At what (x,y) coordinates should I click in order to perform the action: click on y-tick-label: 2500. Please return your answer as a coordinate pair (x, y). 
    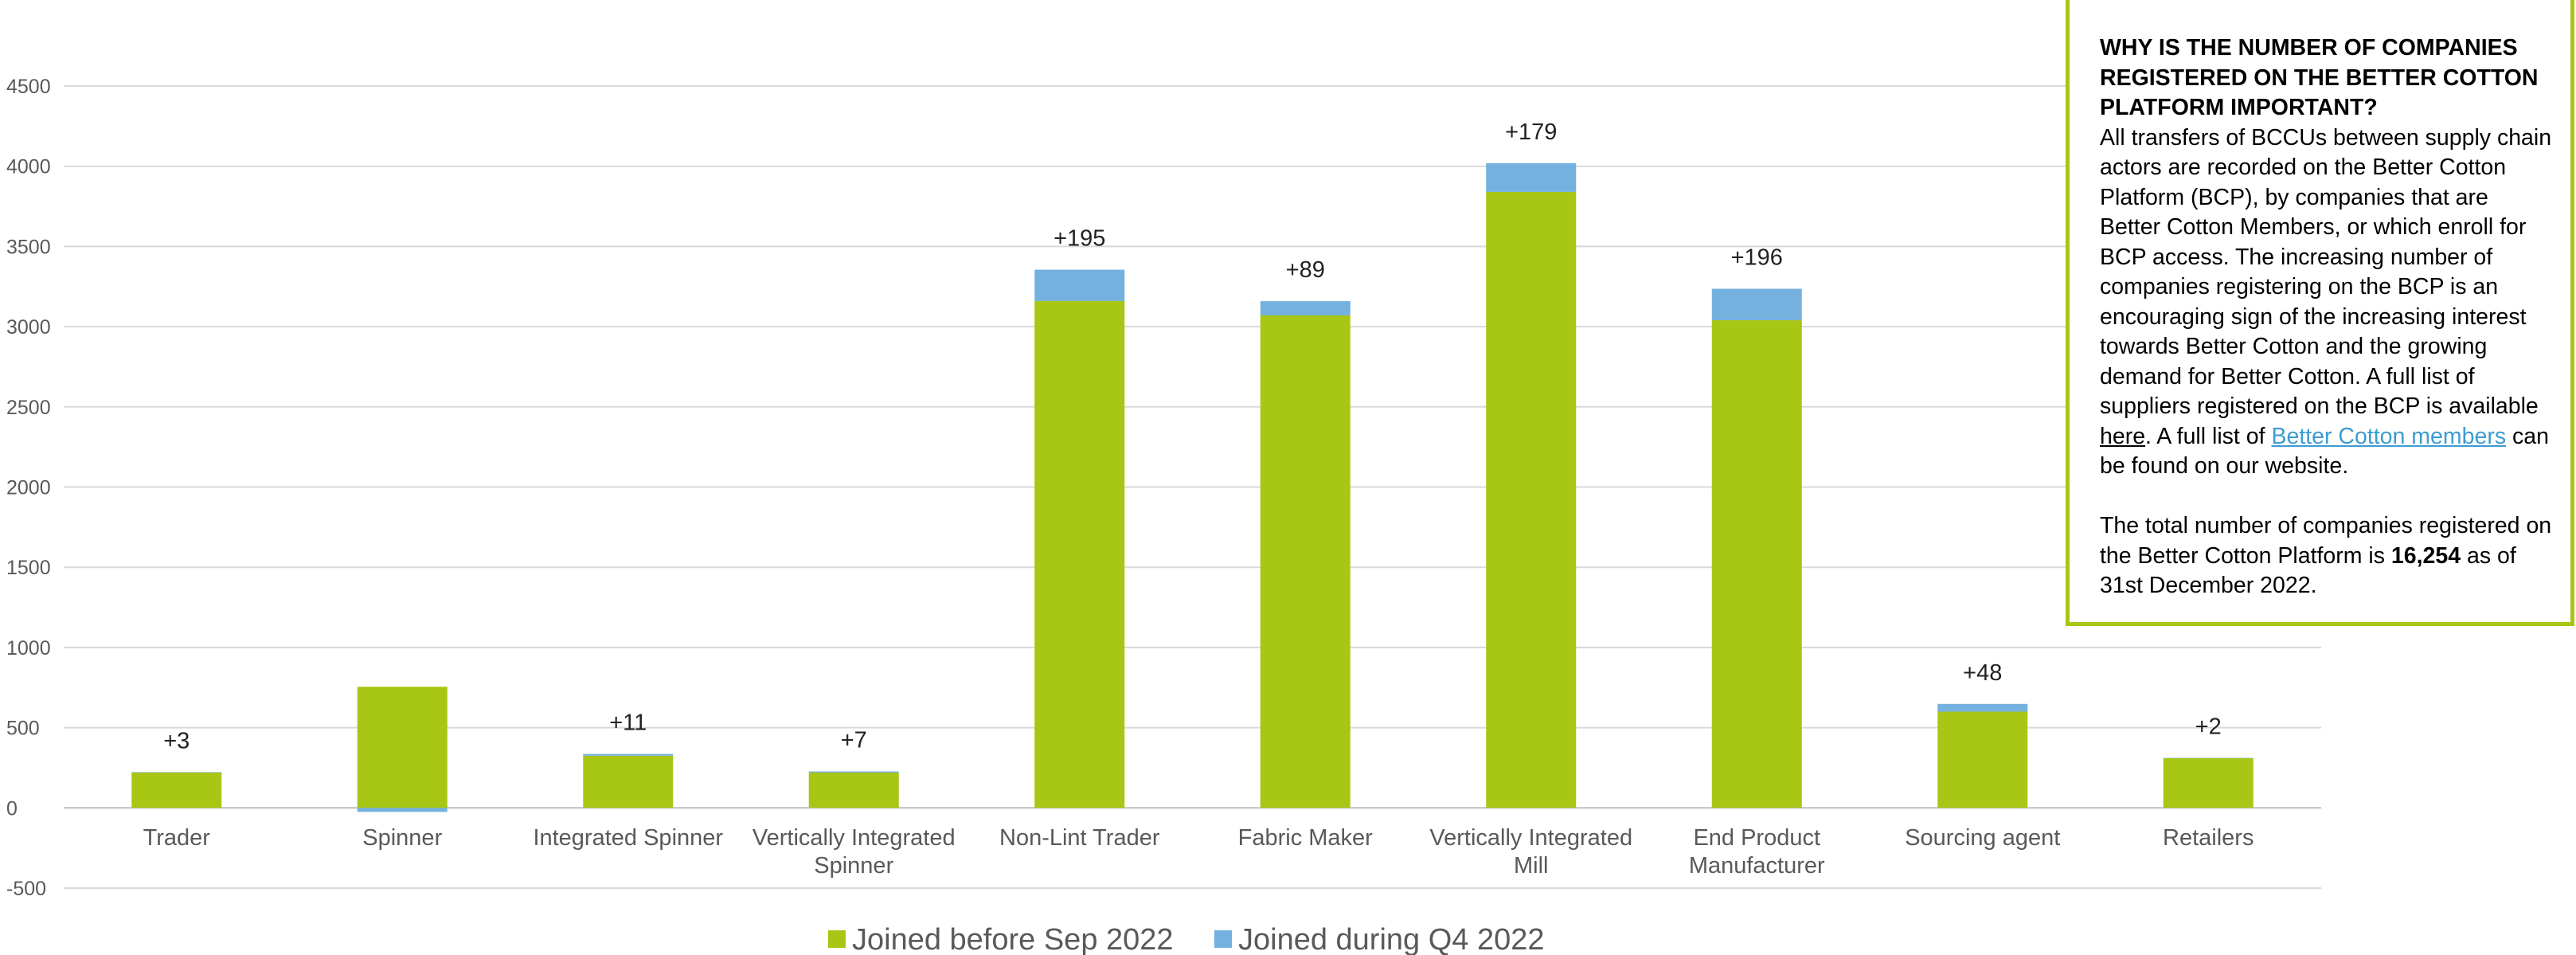
    Looking at the image, I should click on (28, 408).